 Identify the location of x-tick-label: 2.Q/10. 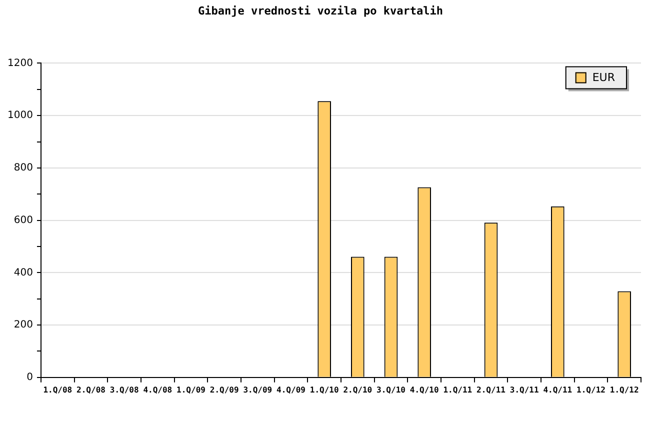
(357, 389).